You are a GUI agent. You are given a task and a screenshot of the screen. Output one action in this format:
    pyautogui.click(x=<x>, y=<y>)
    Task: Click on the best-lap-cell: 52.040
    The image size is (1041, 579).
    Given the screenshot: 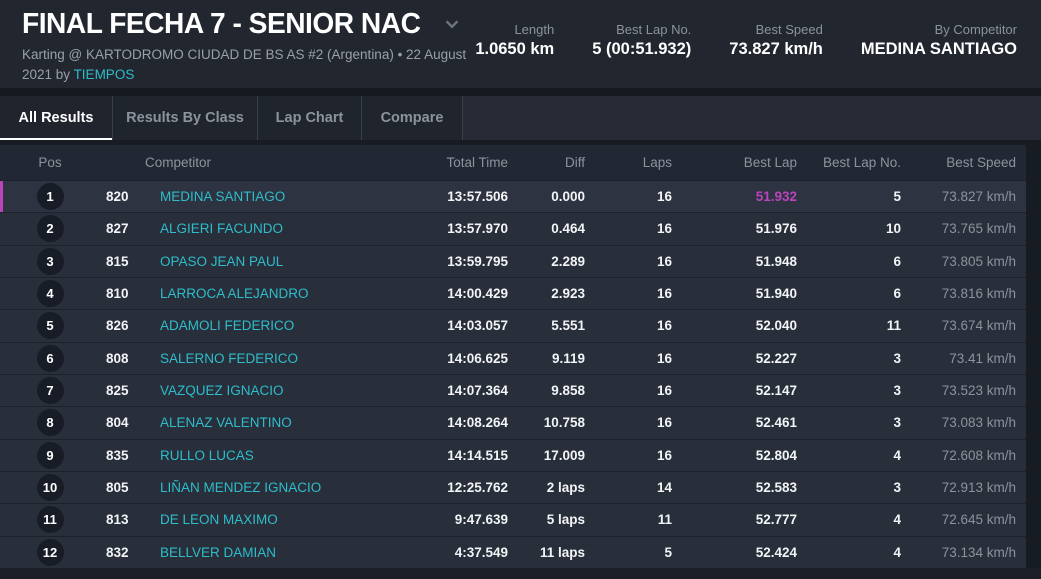 What is the action you would take?
    pyautogui.click(x=776, y=326)
    